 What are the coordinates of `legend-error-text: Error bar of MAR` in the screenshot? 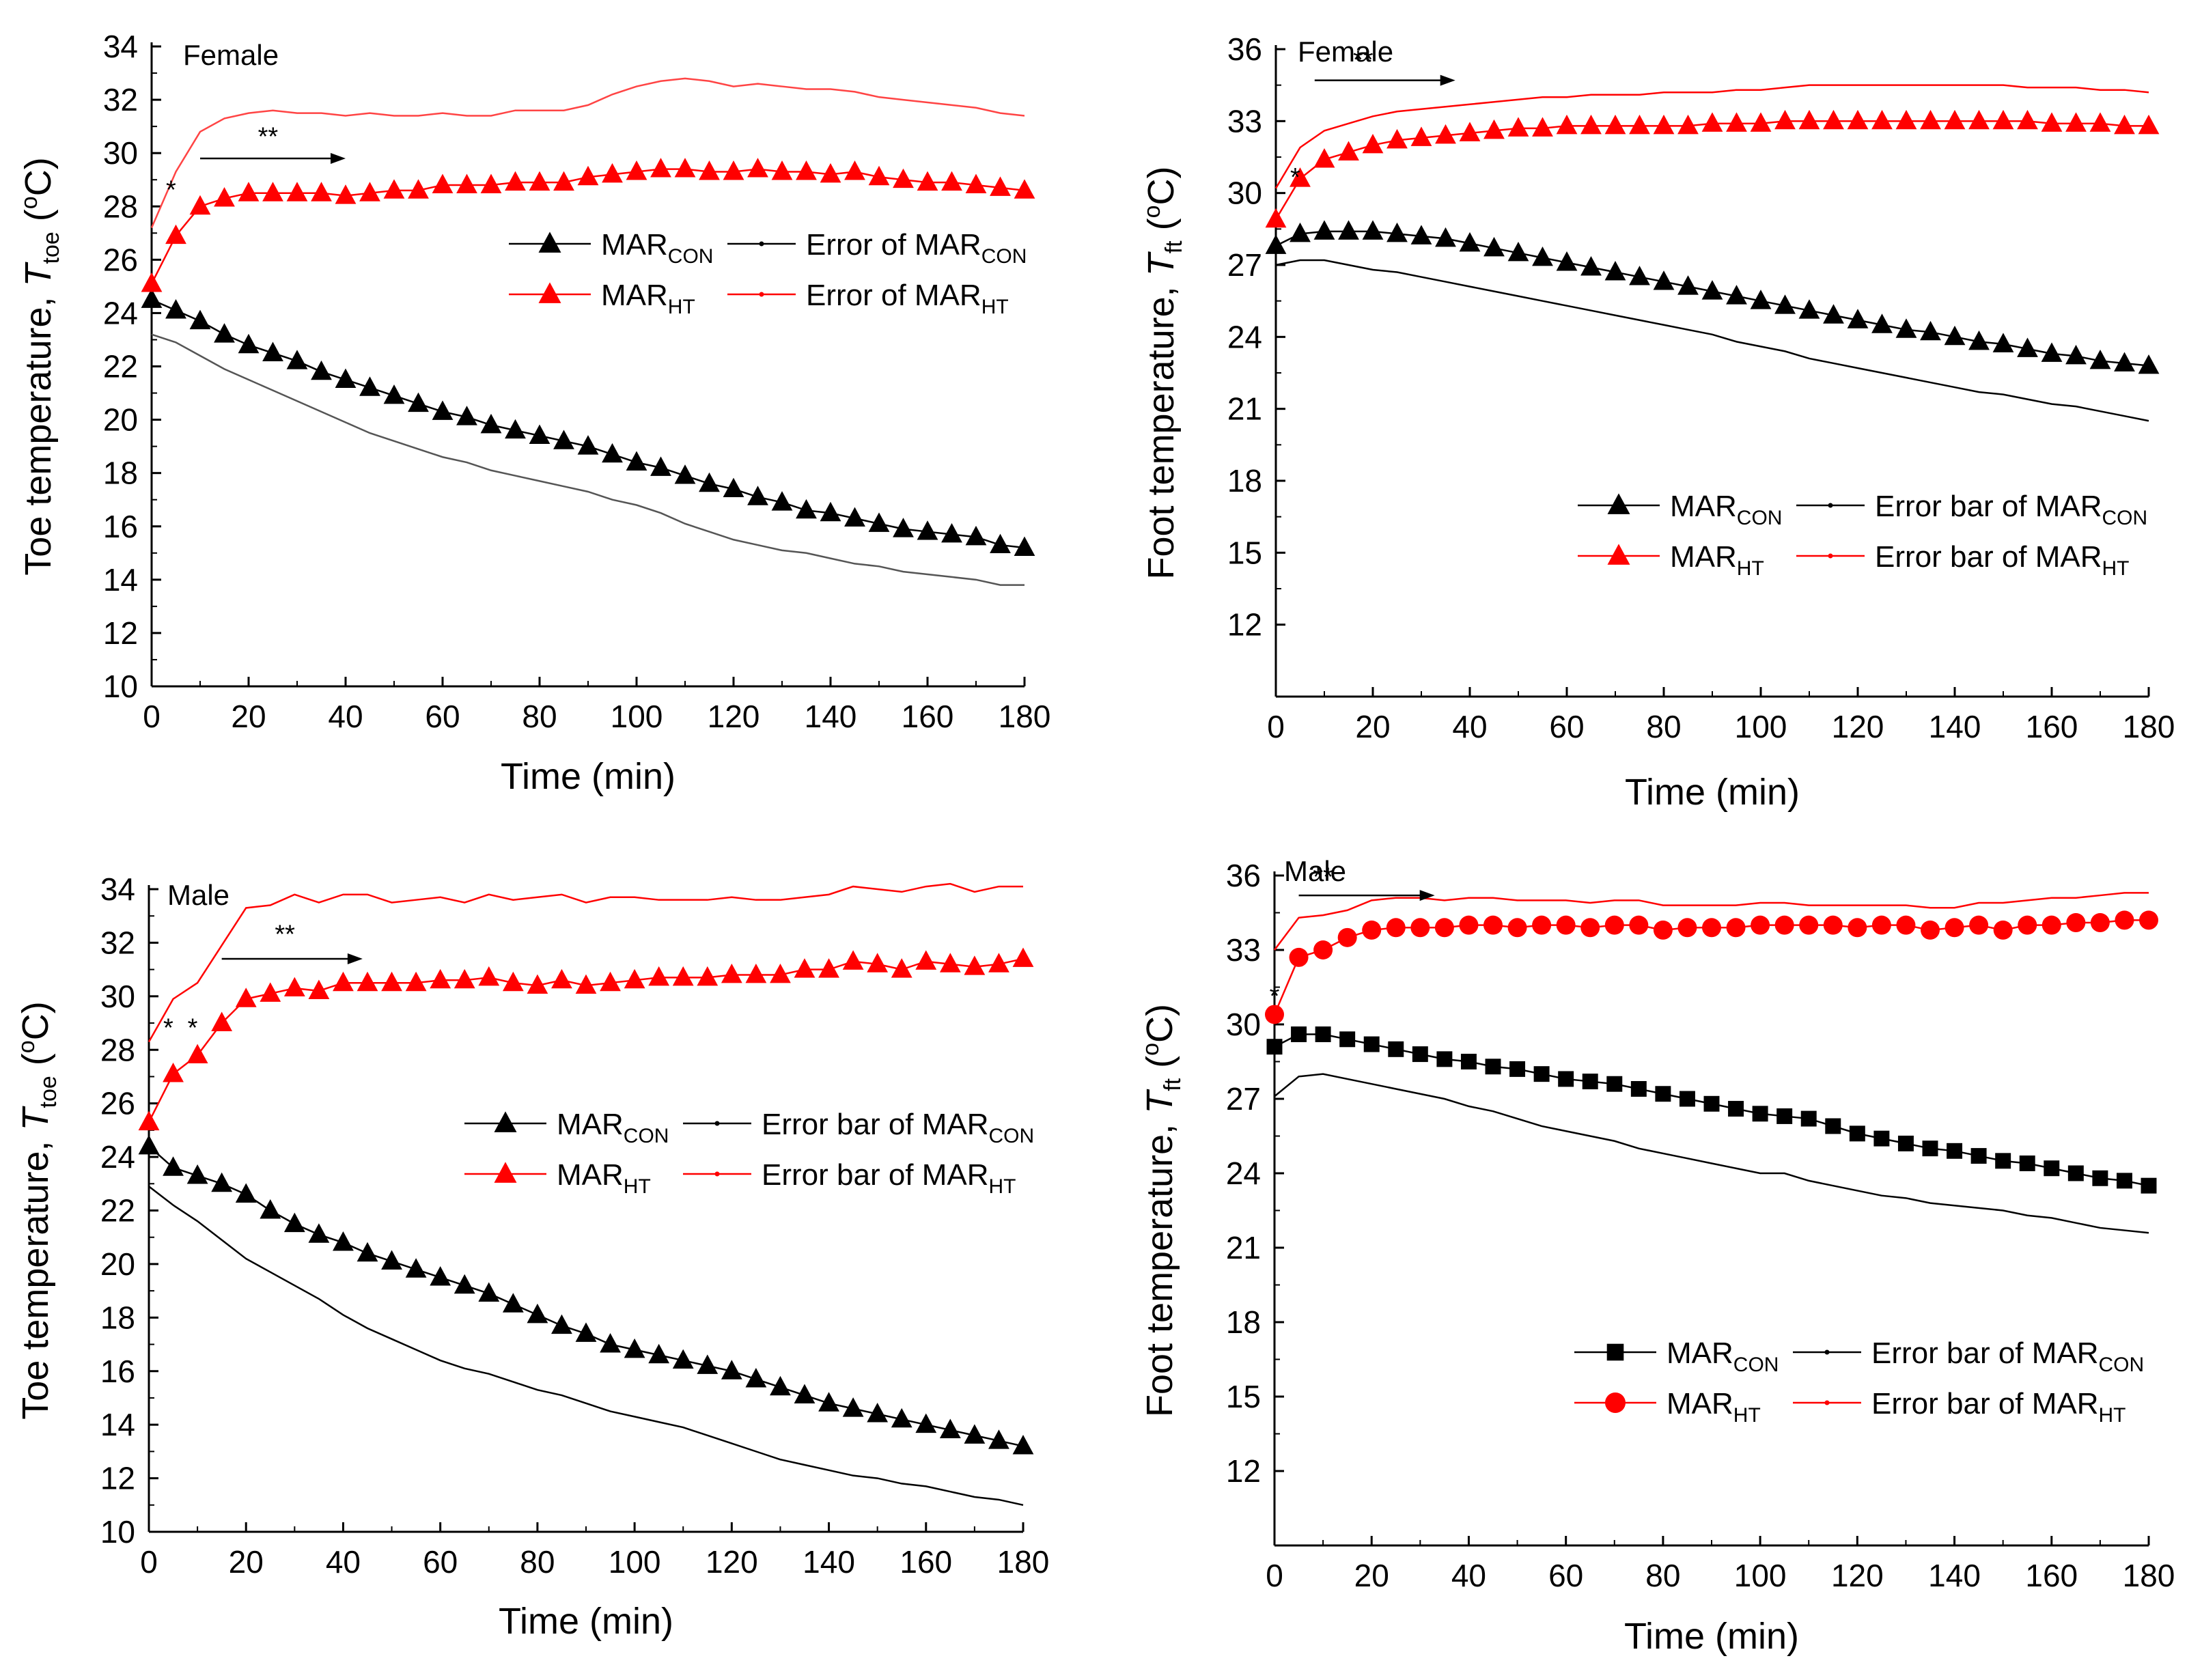 It's located at (1989, 506).